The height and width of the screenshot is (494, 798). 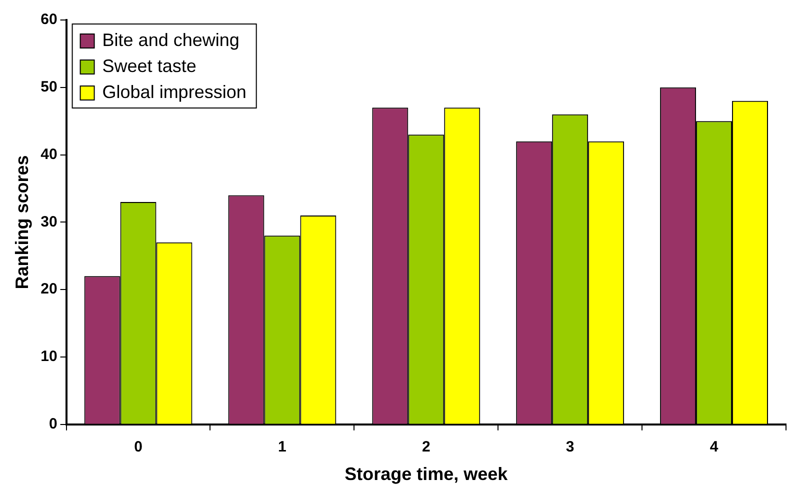 What do you see at coordinates (714, 447) in the screenshot?
I see `x-tick-label: 4` at bounding box center [714, 447].